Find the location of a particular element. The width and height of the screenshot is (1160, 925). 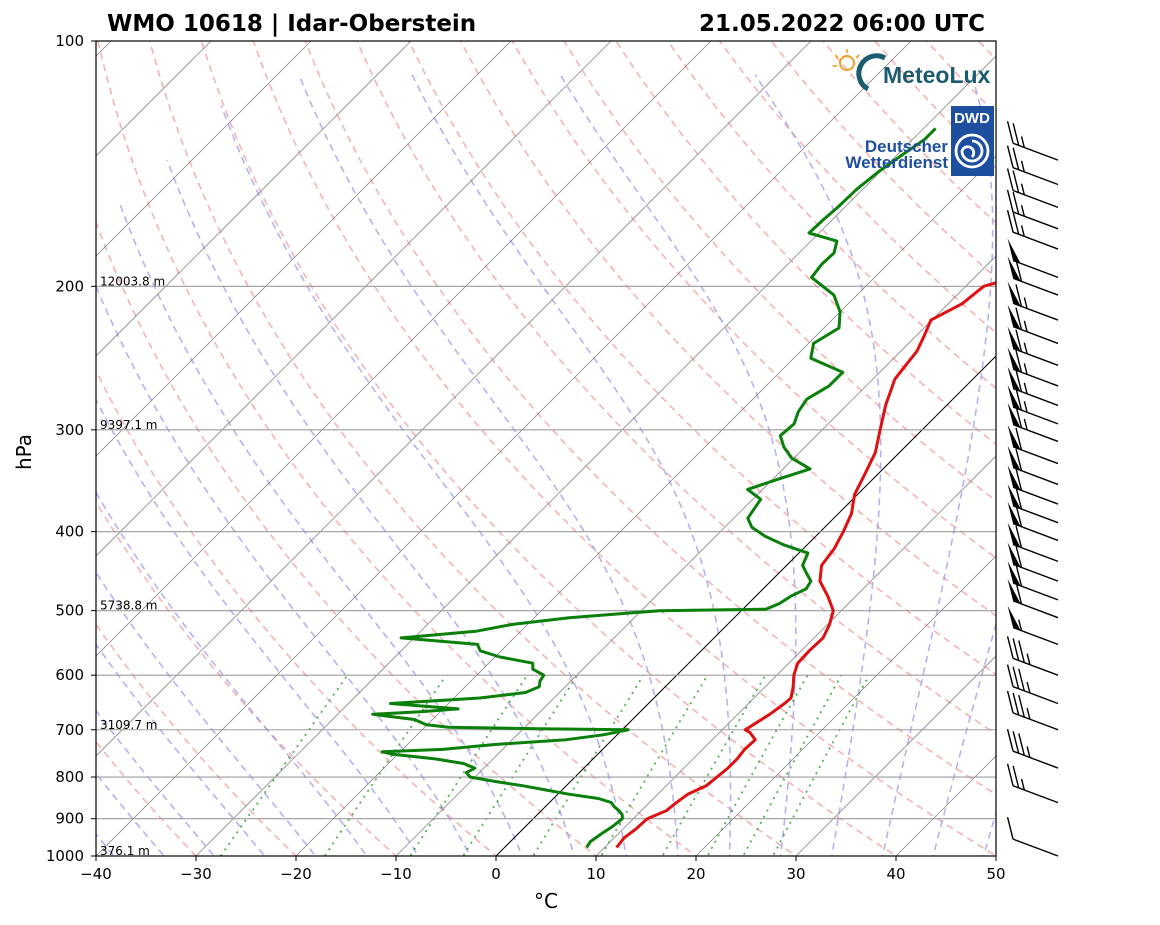

x-tick-label: 10 is located at coordinates (595, 874).